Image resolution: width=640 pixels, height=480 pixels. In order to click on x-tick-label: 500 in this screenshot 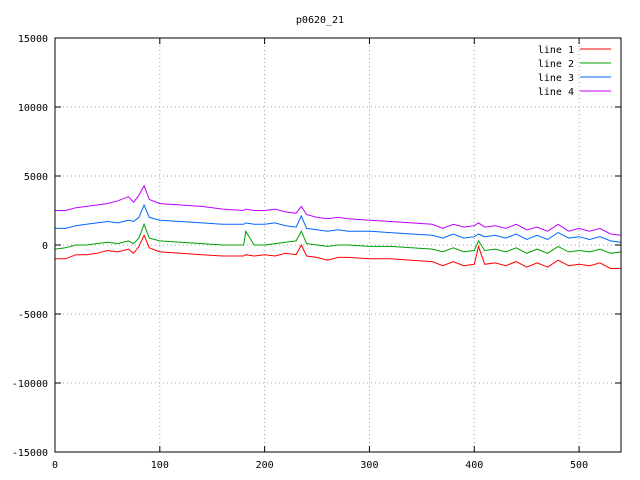, I will do `click(579, 465)`.